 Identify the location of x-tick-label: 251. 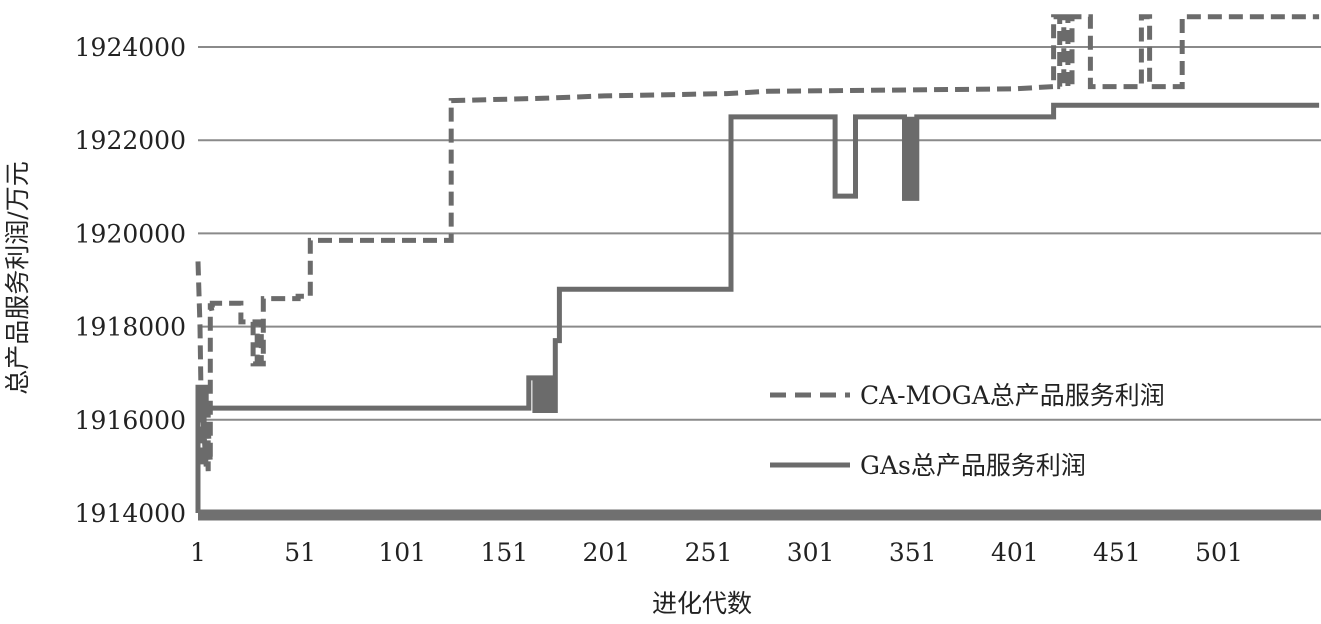
(709, 552).